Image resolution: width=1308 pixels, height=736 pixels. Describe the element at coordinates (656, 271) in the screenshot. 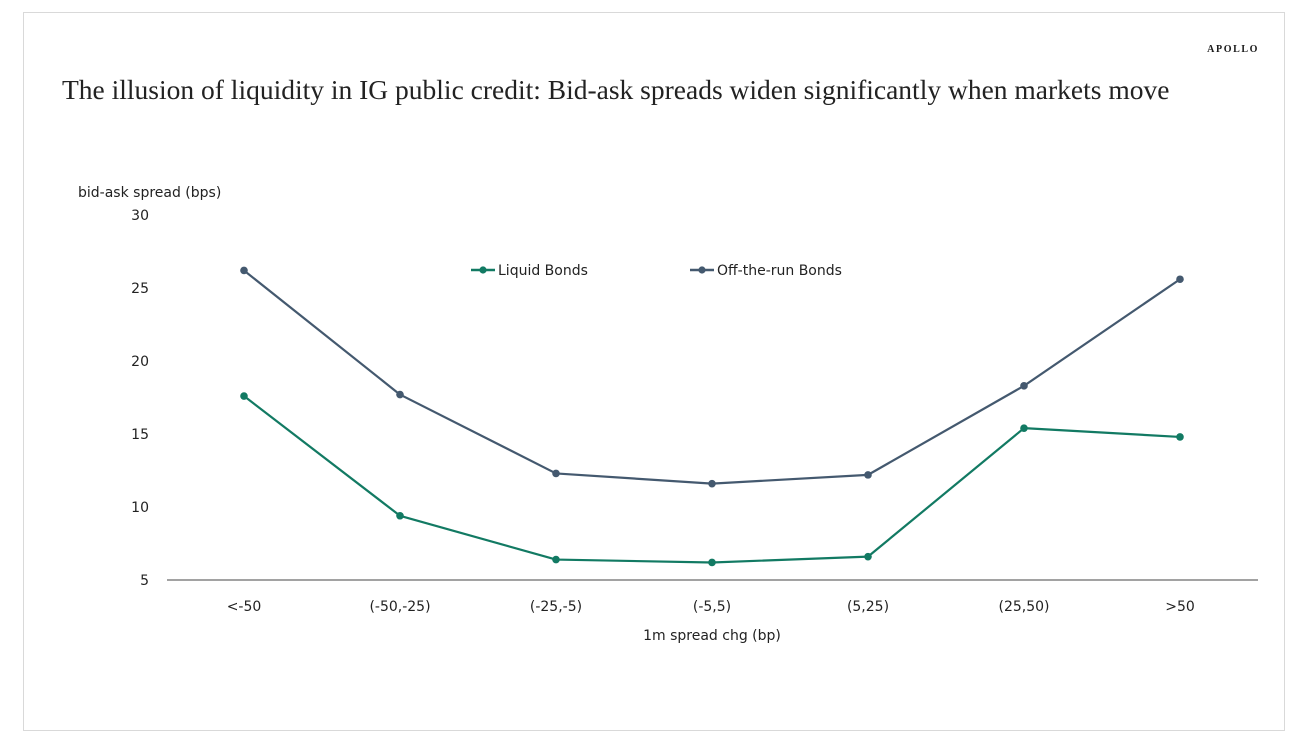

I see `legend: Liquid Bonds Off-the-run Bonds` at that location.